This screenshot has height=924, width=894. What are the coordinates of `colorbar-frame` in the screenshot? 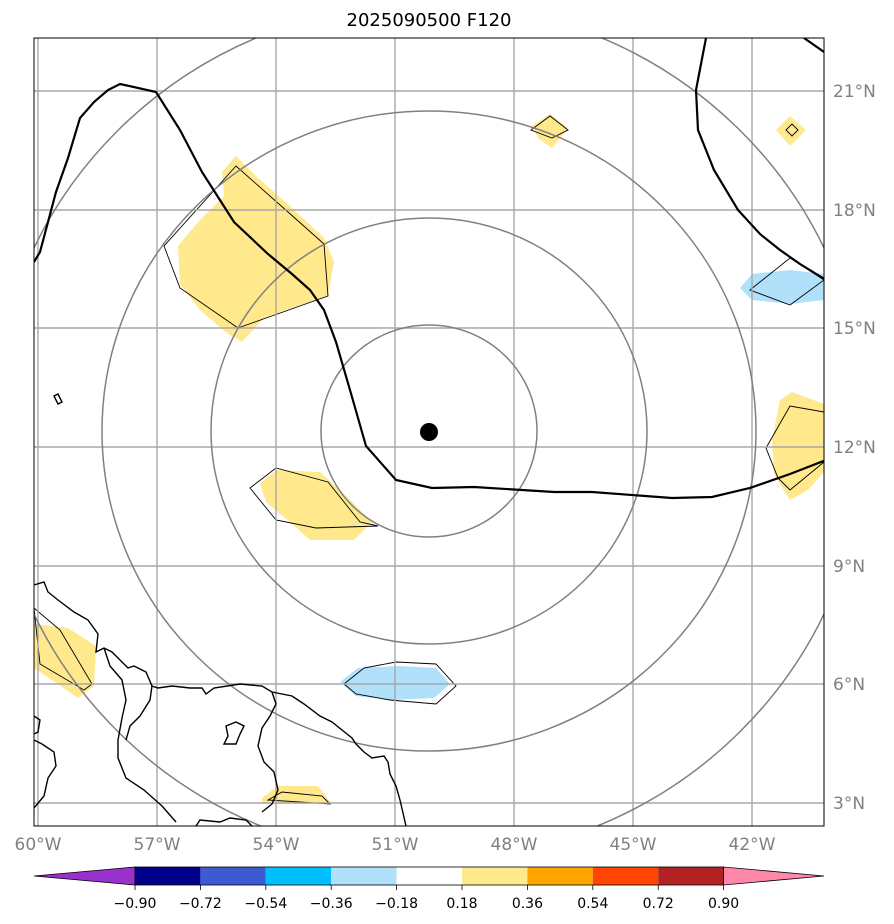 It's located at (429, 876).